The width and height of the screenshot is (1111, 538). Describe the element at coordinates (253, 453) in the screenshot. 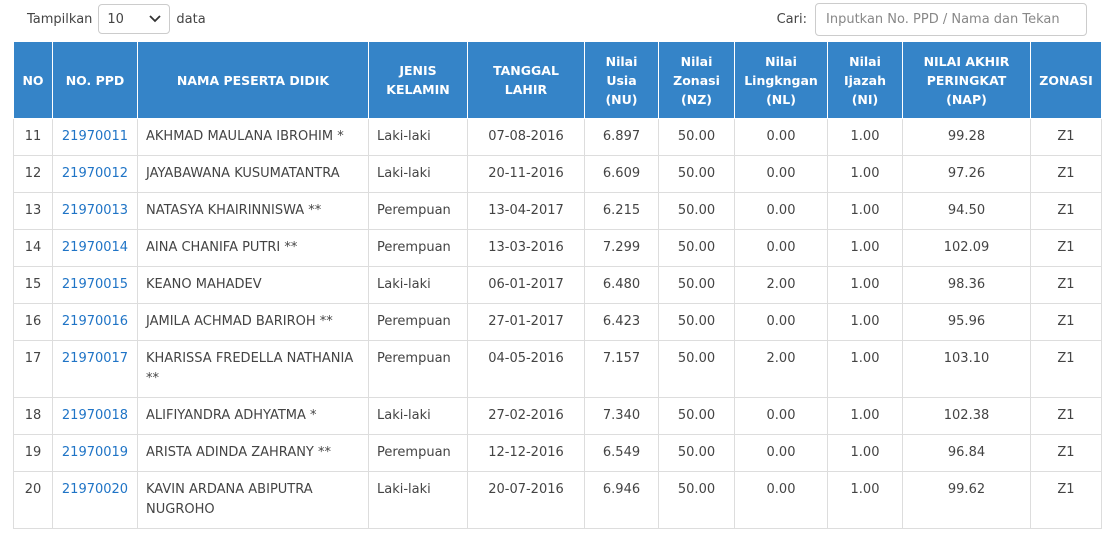

I see `table-cell: ARISTA ADINDA ZAHRANY **` at that location.